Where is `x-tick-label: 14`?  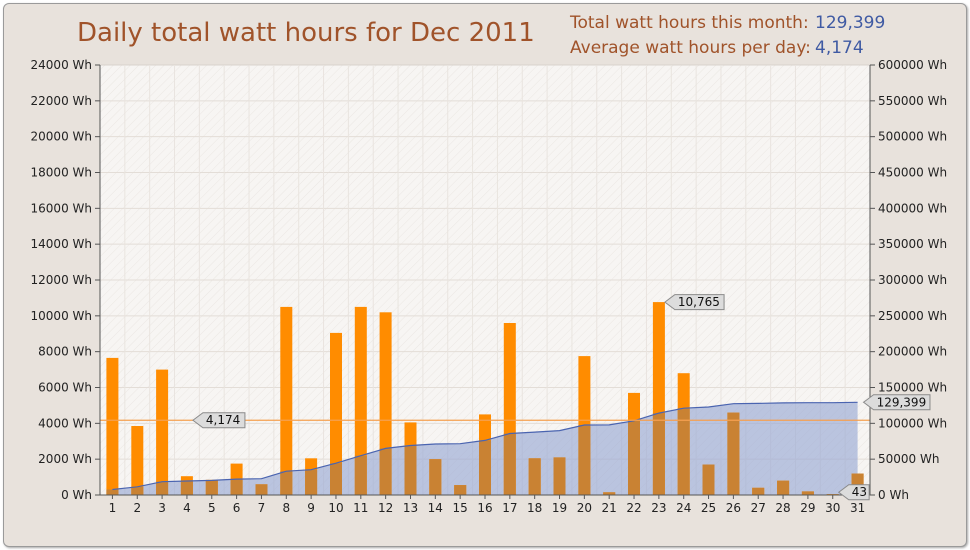
x-tick-label: 14 is located at coordinates (435, 508).